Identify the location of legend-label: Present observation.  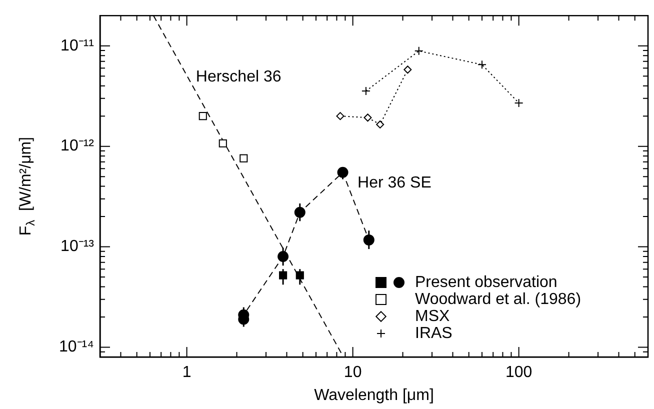
(486, 282).